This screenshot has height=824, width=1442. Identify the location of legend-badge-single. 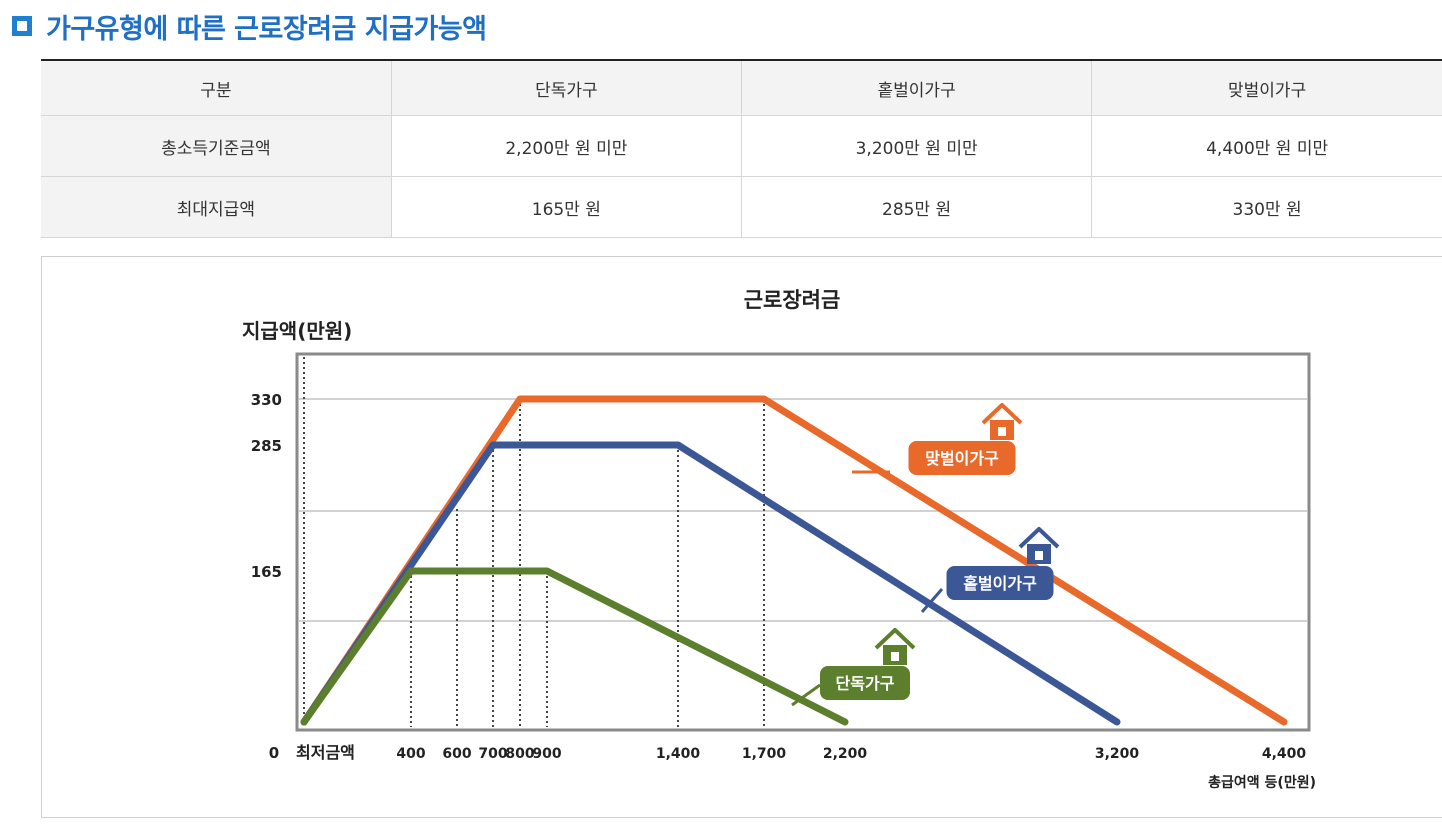
(865, 683).